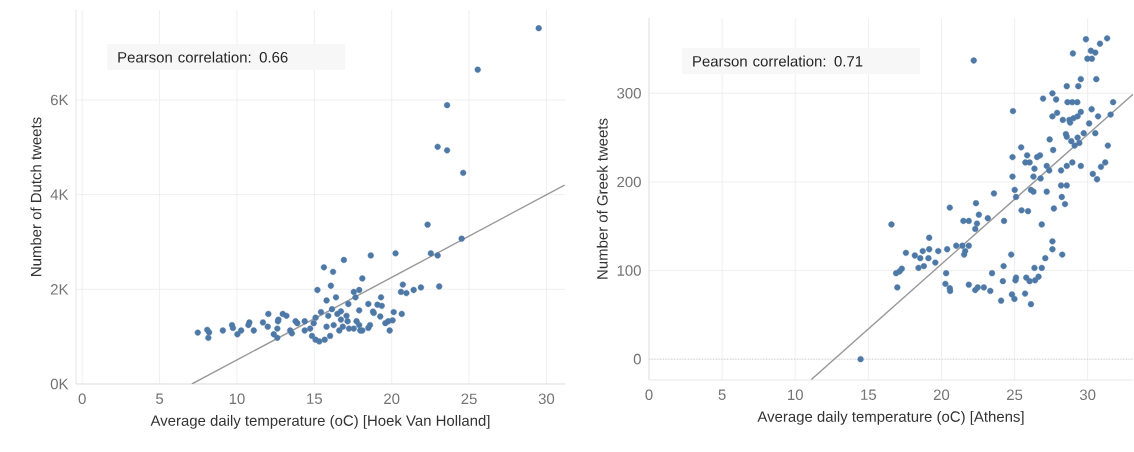  What do you see at coordinates (778, 61) in the screenshot?
I see `annotation: Pearson correlation: 0.71` at bounding box center [778, 61].